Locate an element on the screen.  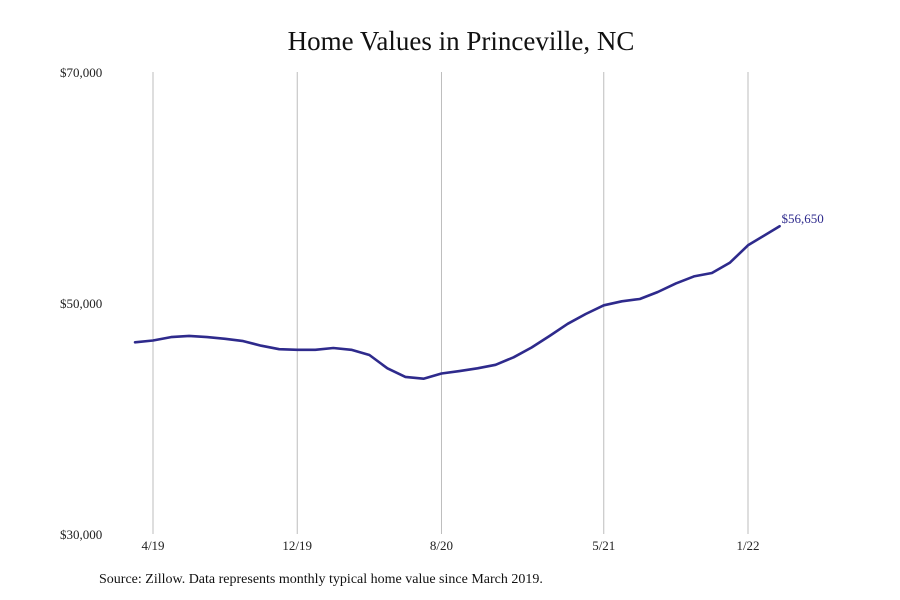
x-tick-label: 1/22 is located at coordinates (747, 545).